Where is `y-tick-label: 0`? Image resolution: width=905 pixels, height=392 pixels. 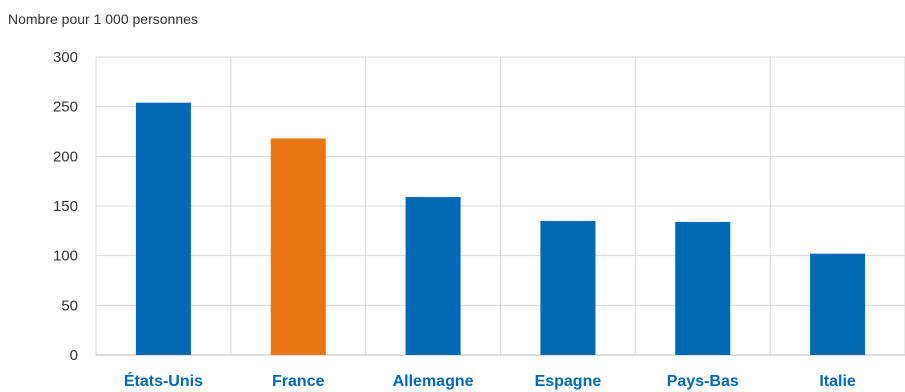
y-tick-label: 0 is located at coordinates (74, 355).